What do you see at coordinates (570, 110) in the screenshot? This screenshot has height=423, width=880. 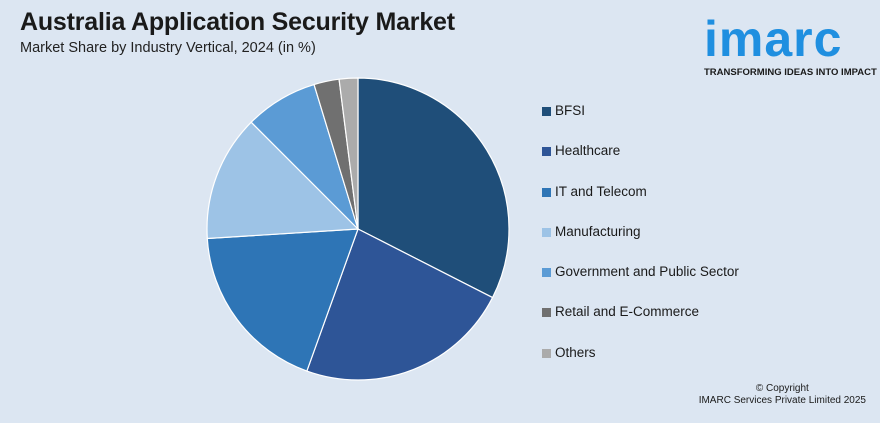 I see `legend-label: BFSI` at bounding box center [570, 110].